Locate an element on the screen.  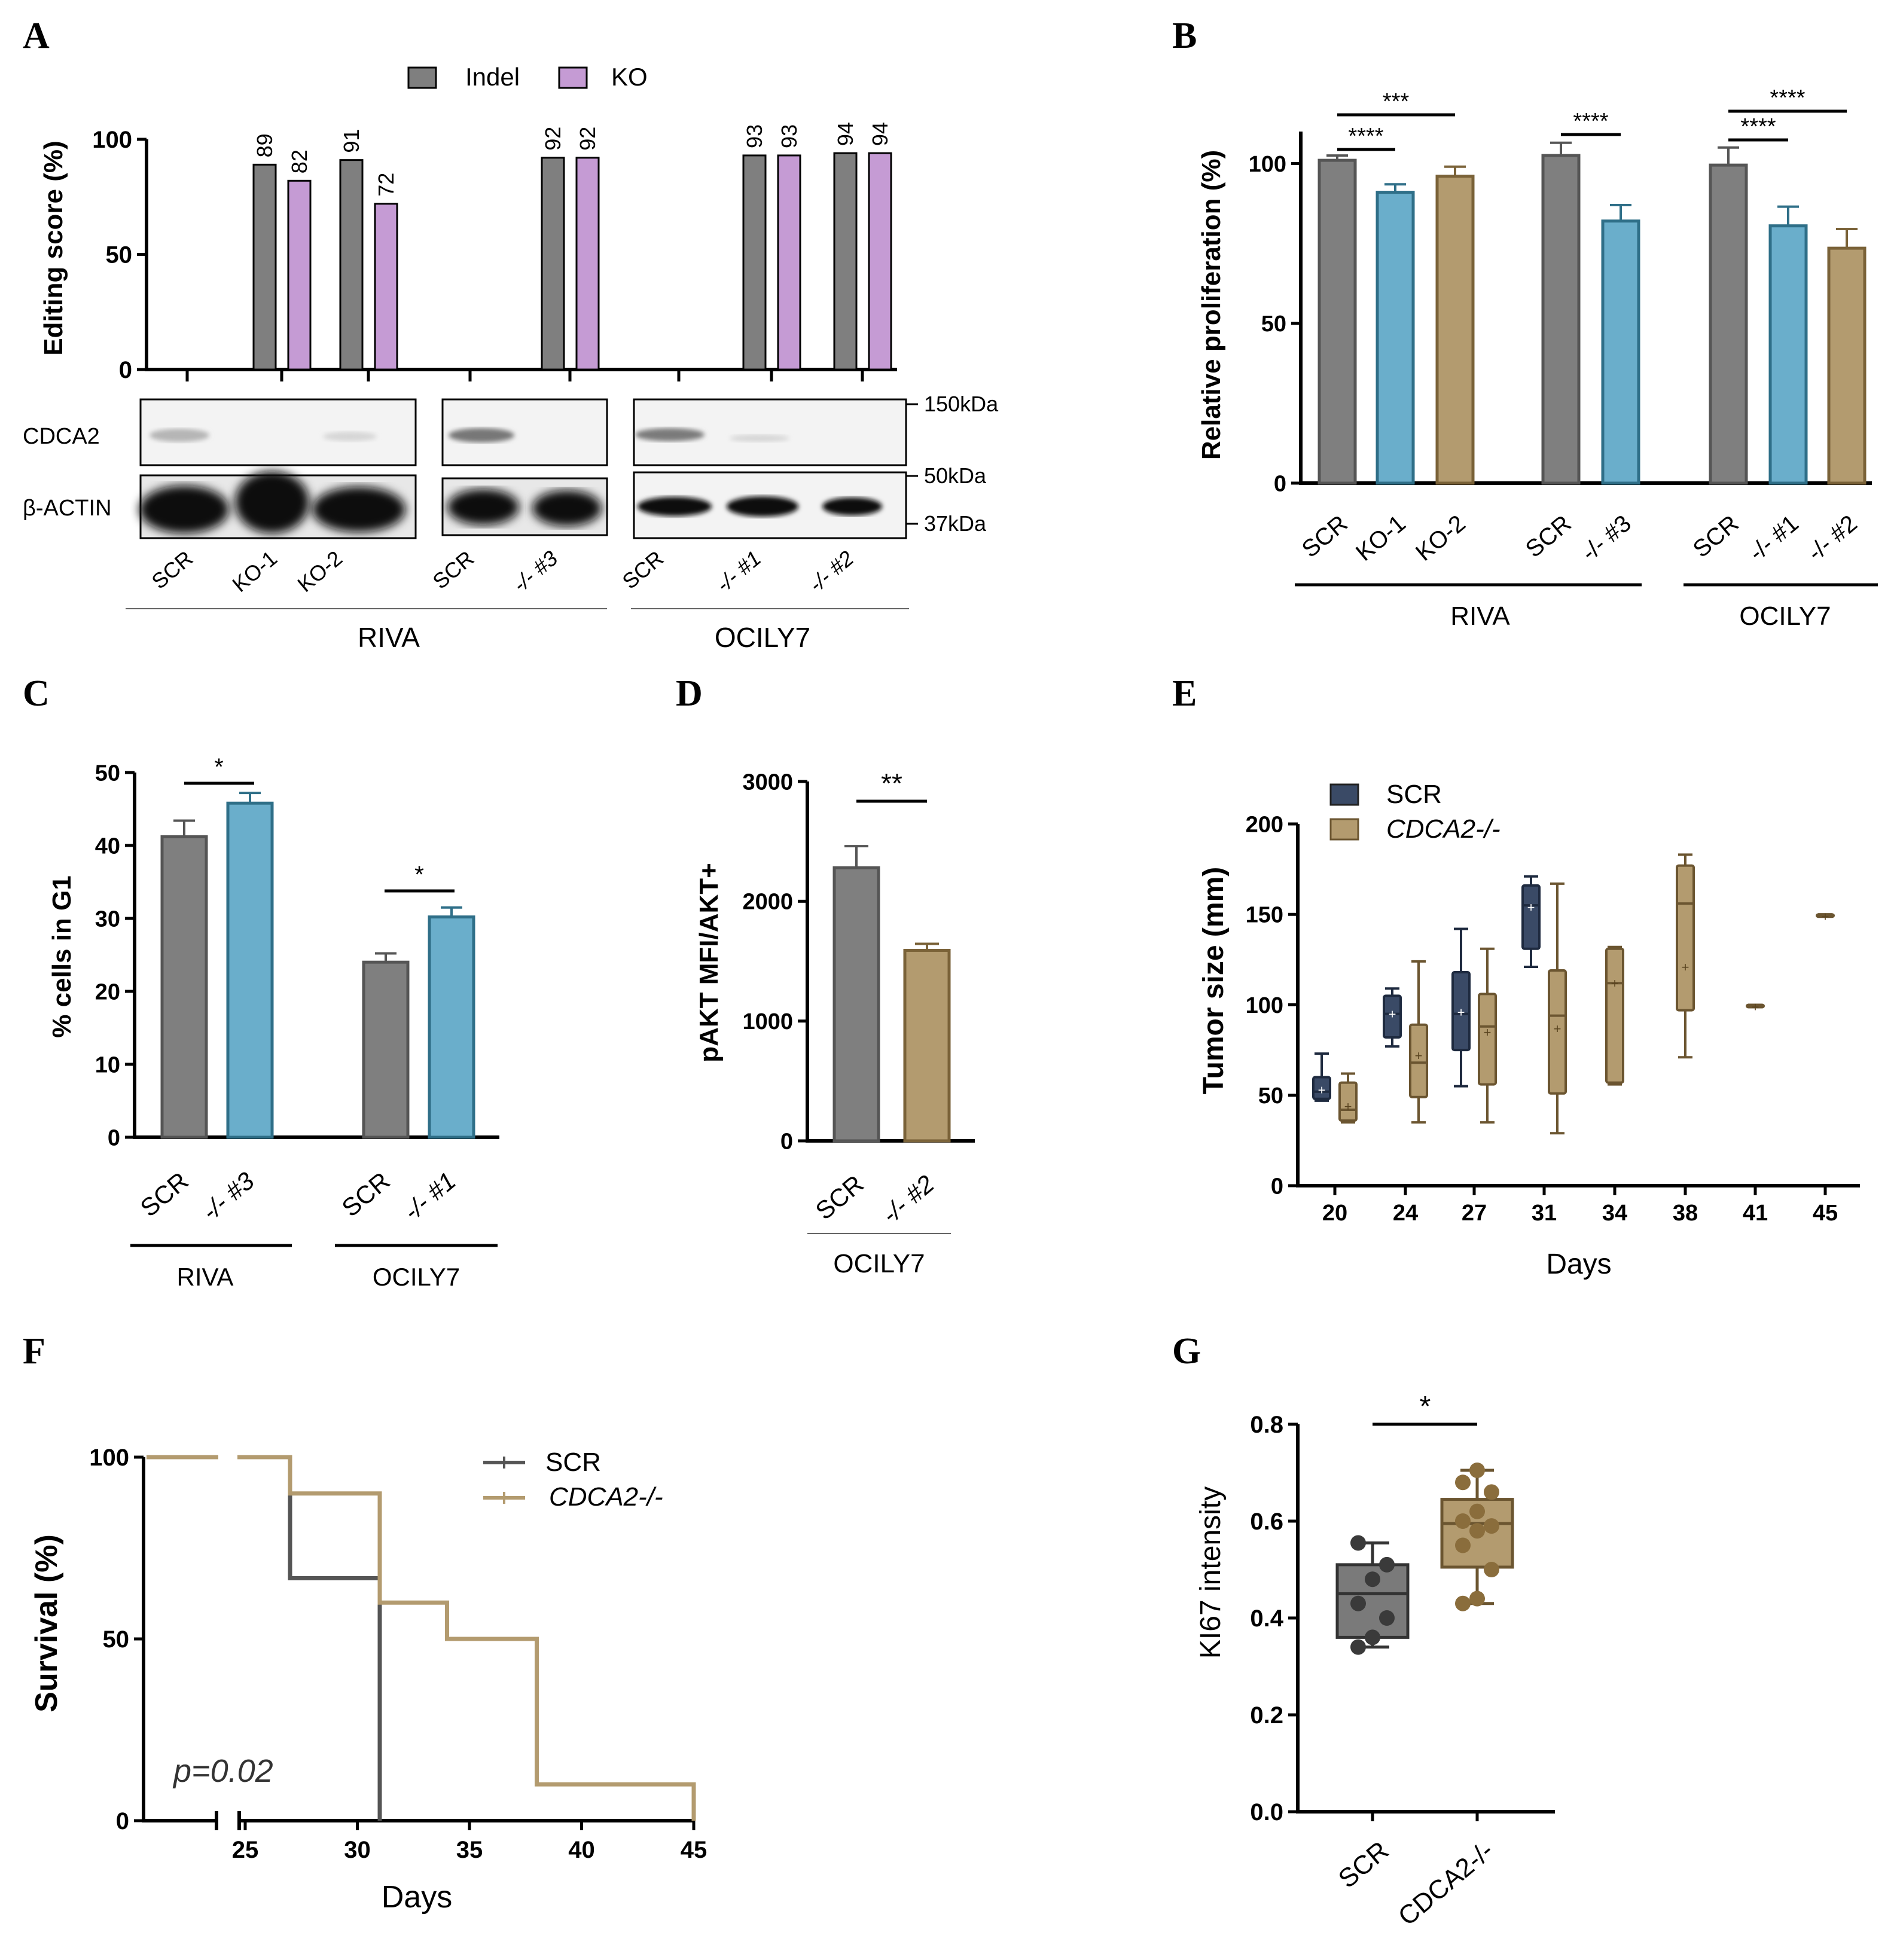
legend-swatch-cdca2 is located at coordinates (1344, 829).